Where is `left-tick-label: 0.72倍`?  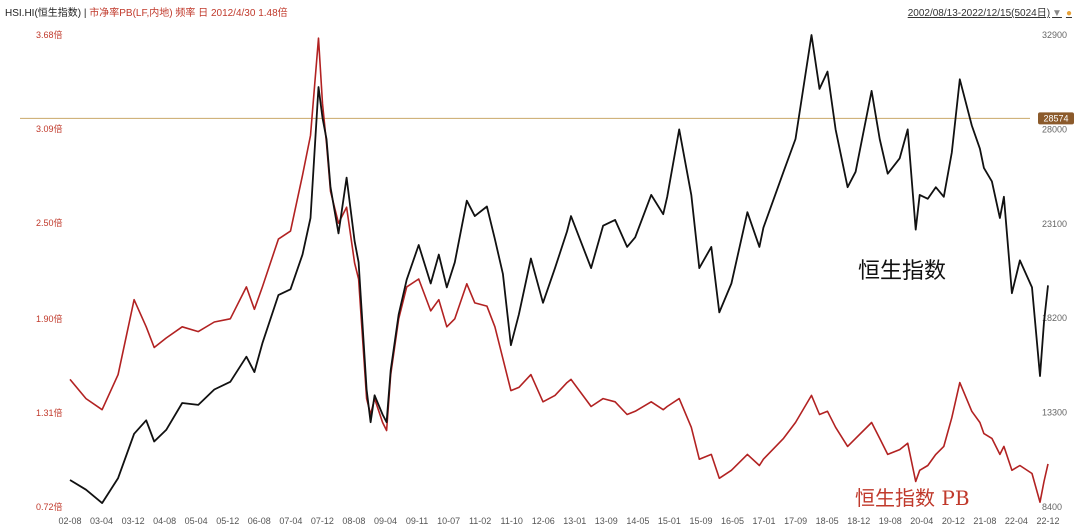 left-tick-label: 0.72倍 is located at coordinates (49, 506).